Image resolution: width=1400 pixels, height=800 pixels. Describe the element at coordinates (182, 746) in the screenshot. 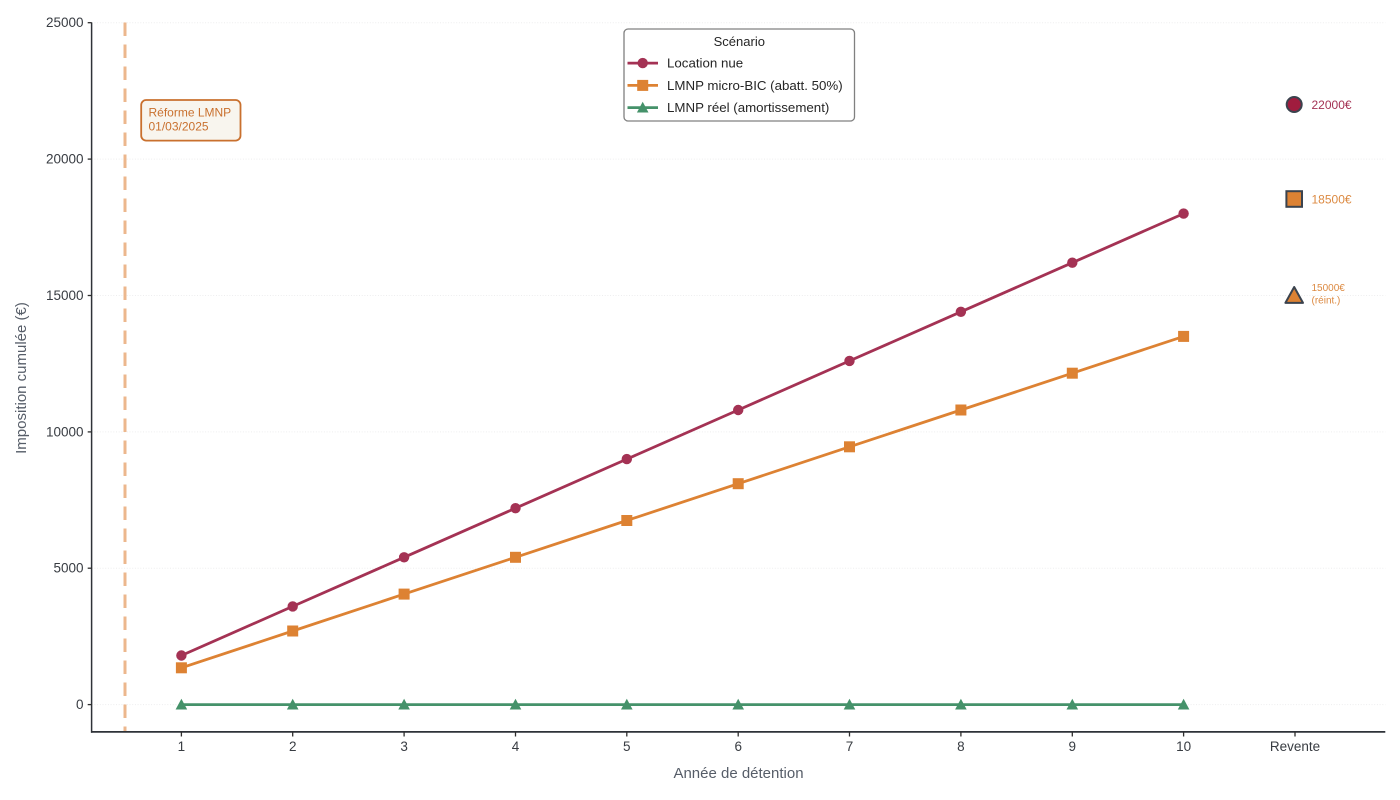

I see `svg-text: 1` at that location.